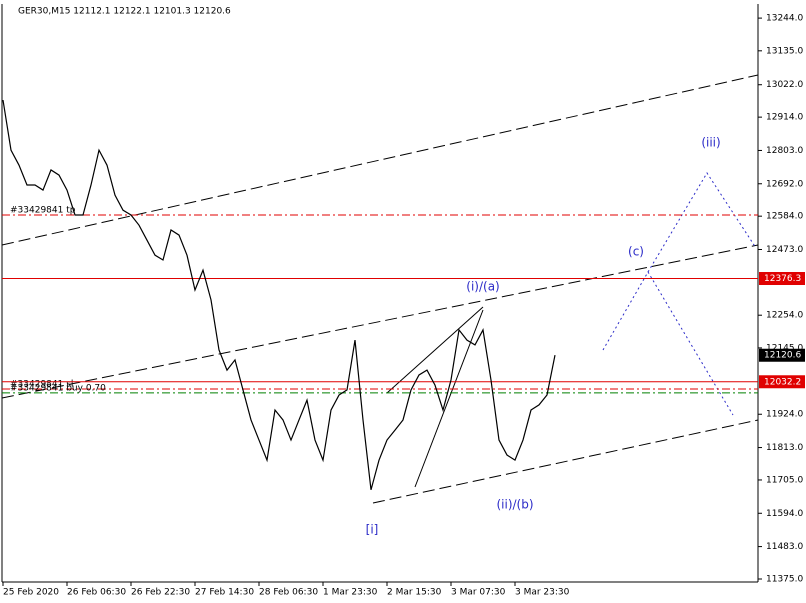 Image resolution: width=806 pixels, height=603 pixels. What do you see at coordinates (482, 287) in the screenshot?
I see `wave-label: (i)/(a)` at bounding box center [482, 287].